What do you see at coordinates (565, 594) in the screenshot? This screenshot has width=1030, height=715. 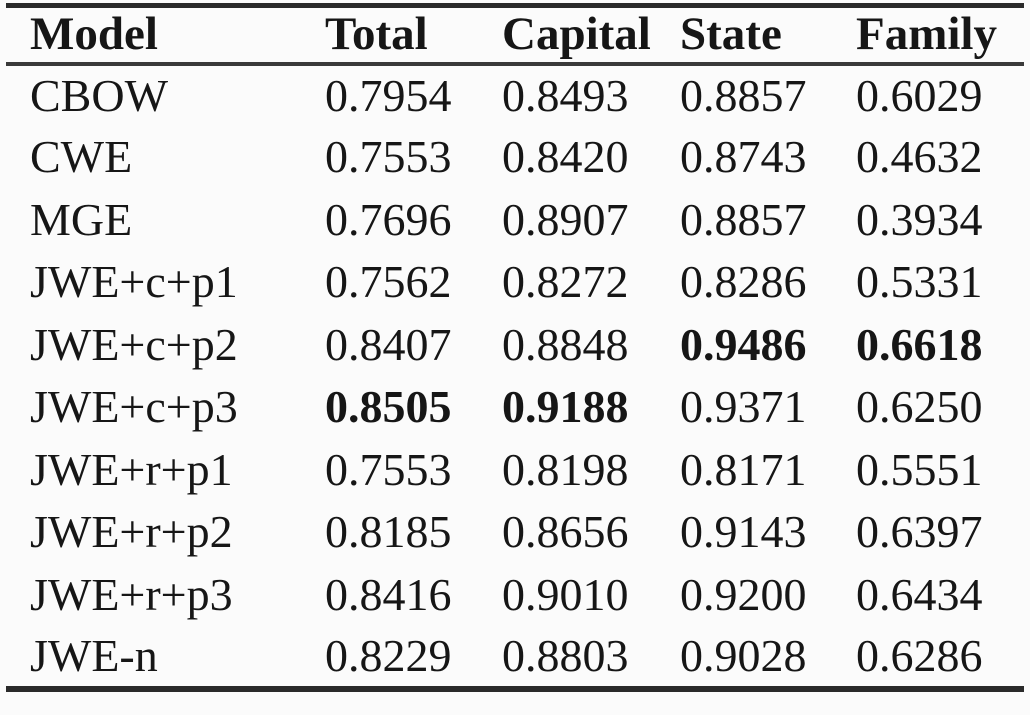 I see `cell-capital: 0.9010` at bounding box center [565, 594].